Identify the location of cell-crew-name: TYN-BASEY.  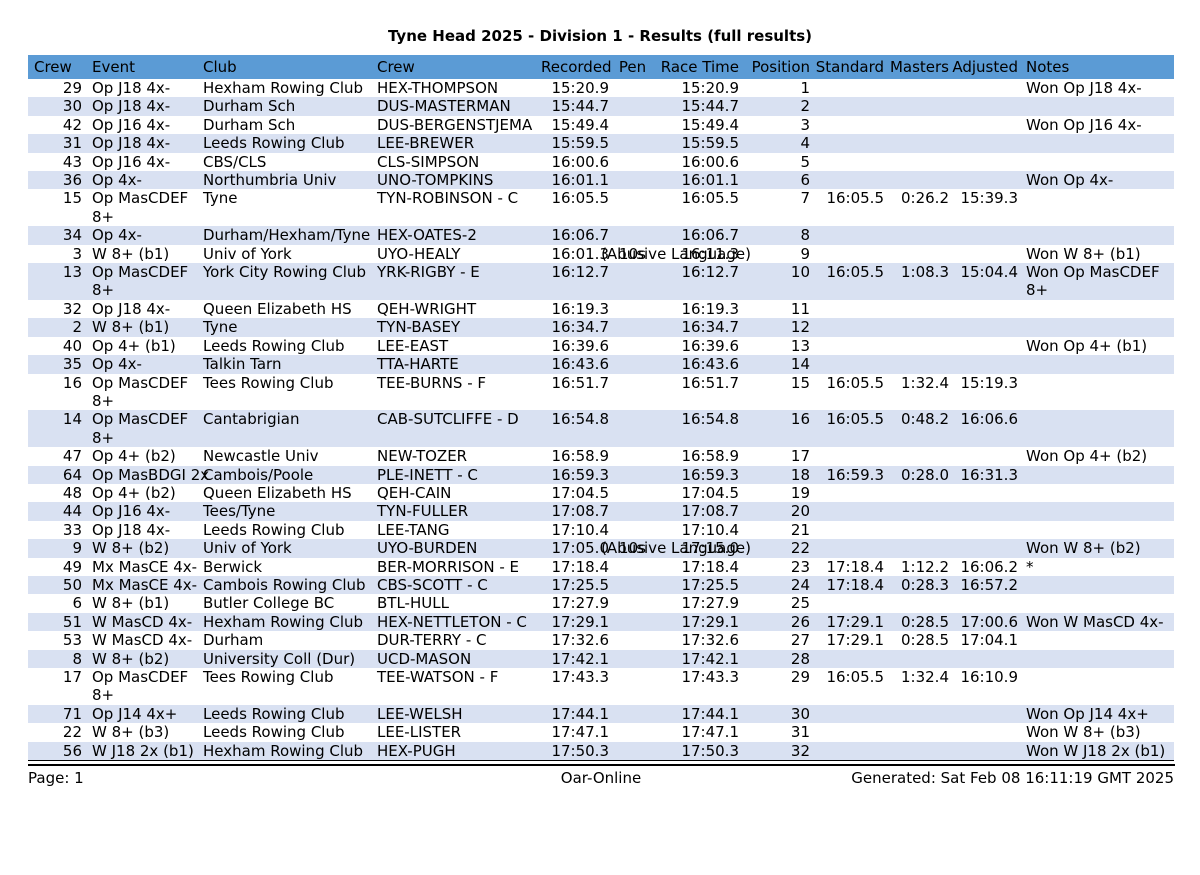
(419, 327).